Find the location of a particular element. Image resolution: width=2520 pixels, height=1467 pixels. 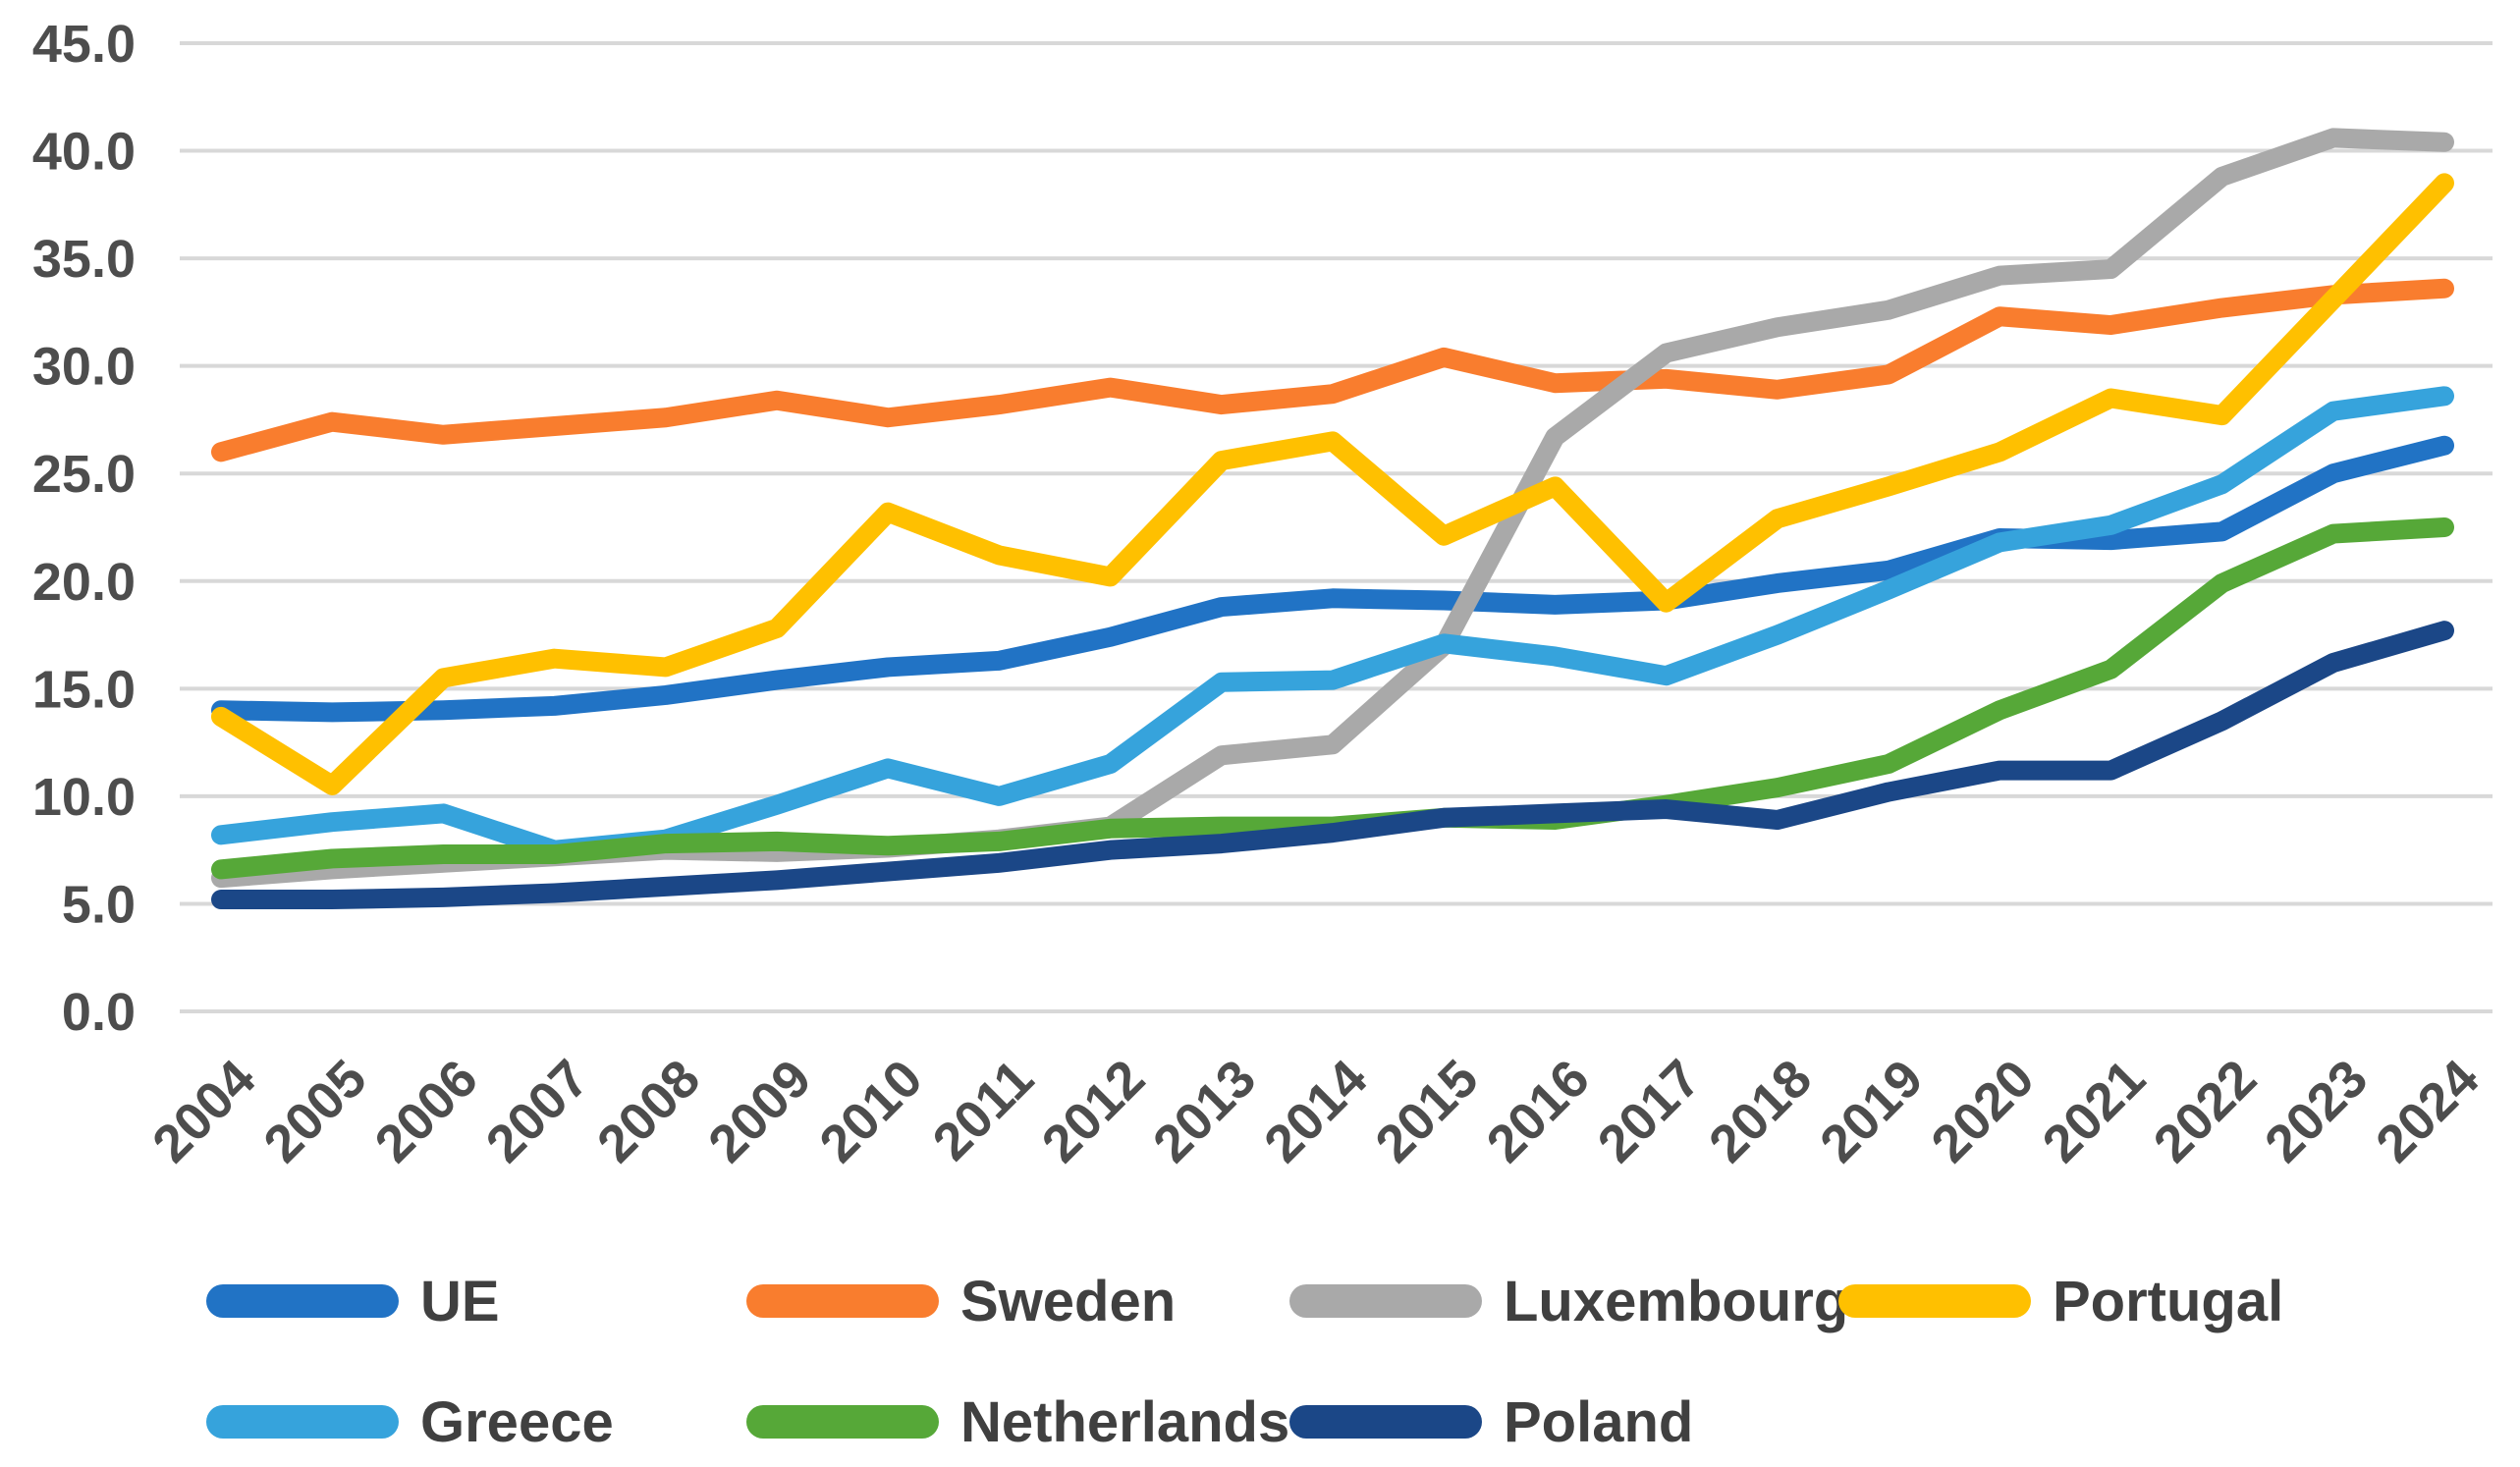

legend-item-netherlands: Netherlands is located at coordinates (1017, 1421).